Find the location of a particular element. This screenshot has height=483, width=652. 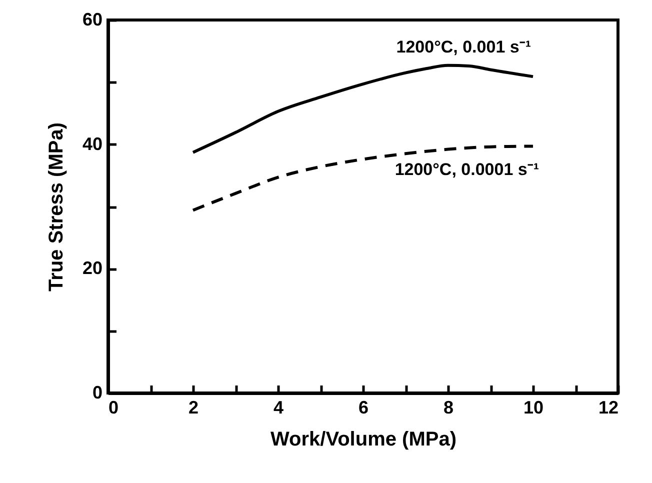

series-label: 1200°C, 0.0001 s⁻¹ is located at coordinates (467, 170).